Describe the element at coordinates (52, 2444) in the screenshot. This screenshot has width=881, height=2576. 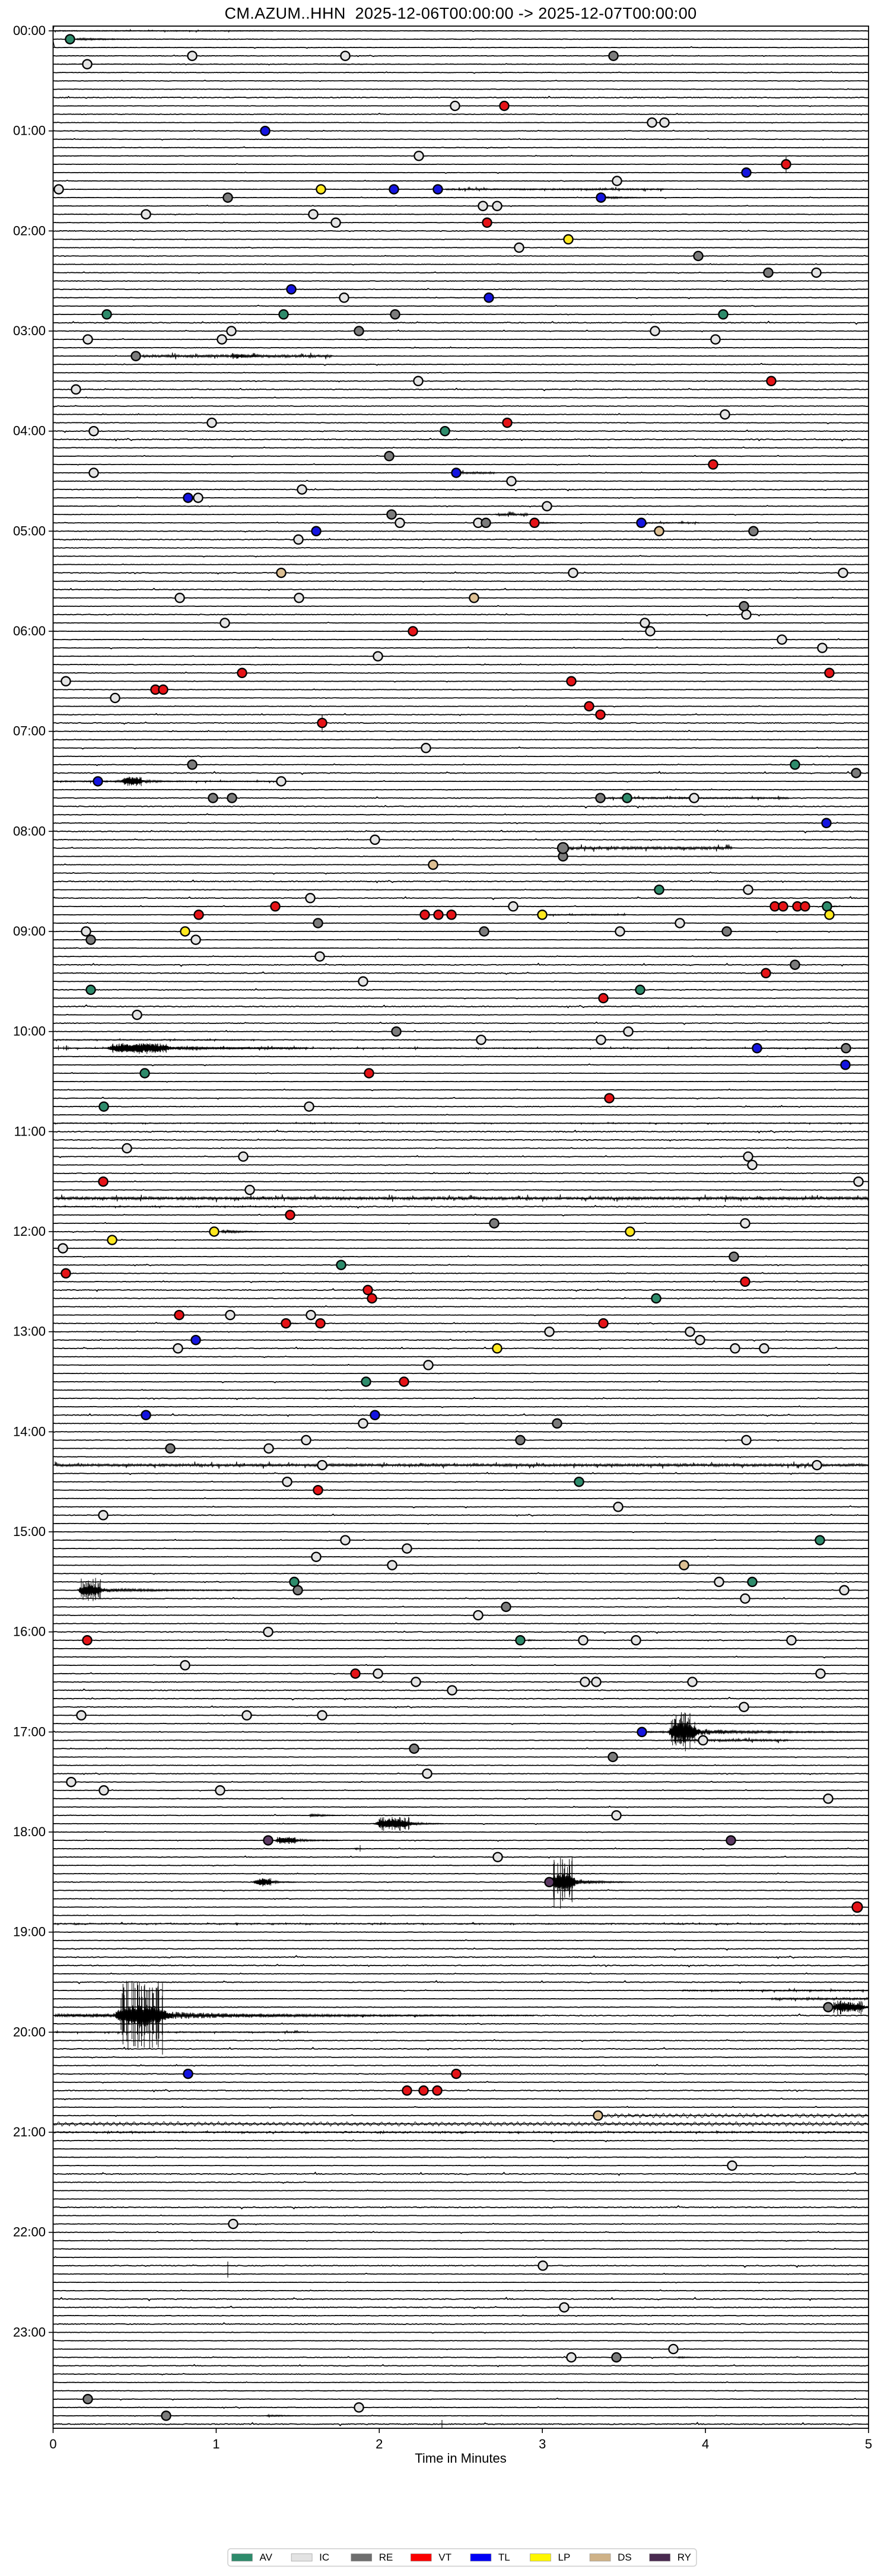
I see `svg-text: 0` at that location.